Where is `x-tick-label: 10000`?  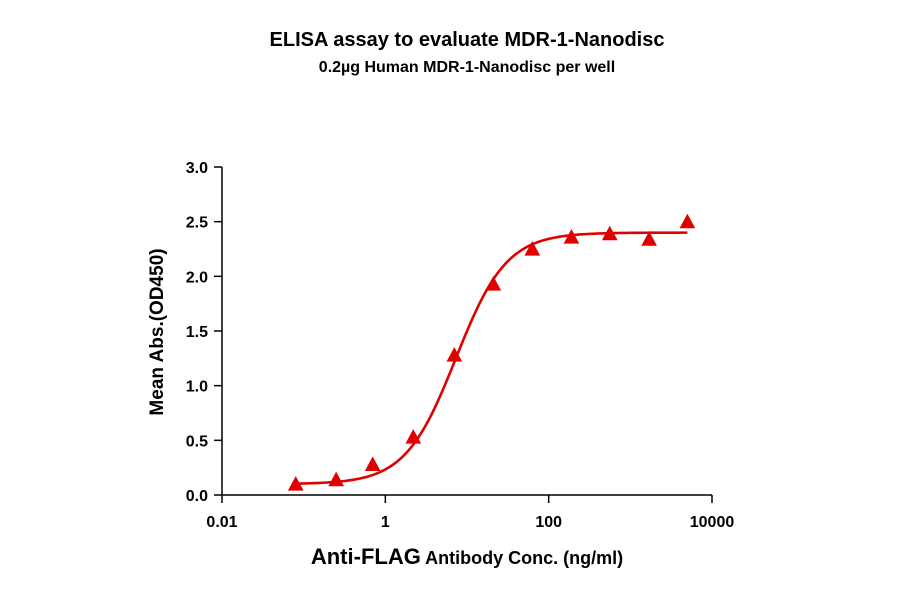 x-tick-label: 10000 is located at coordinates (712, 522).